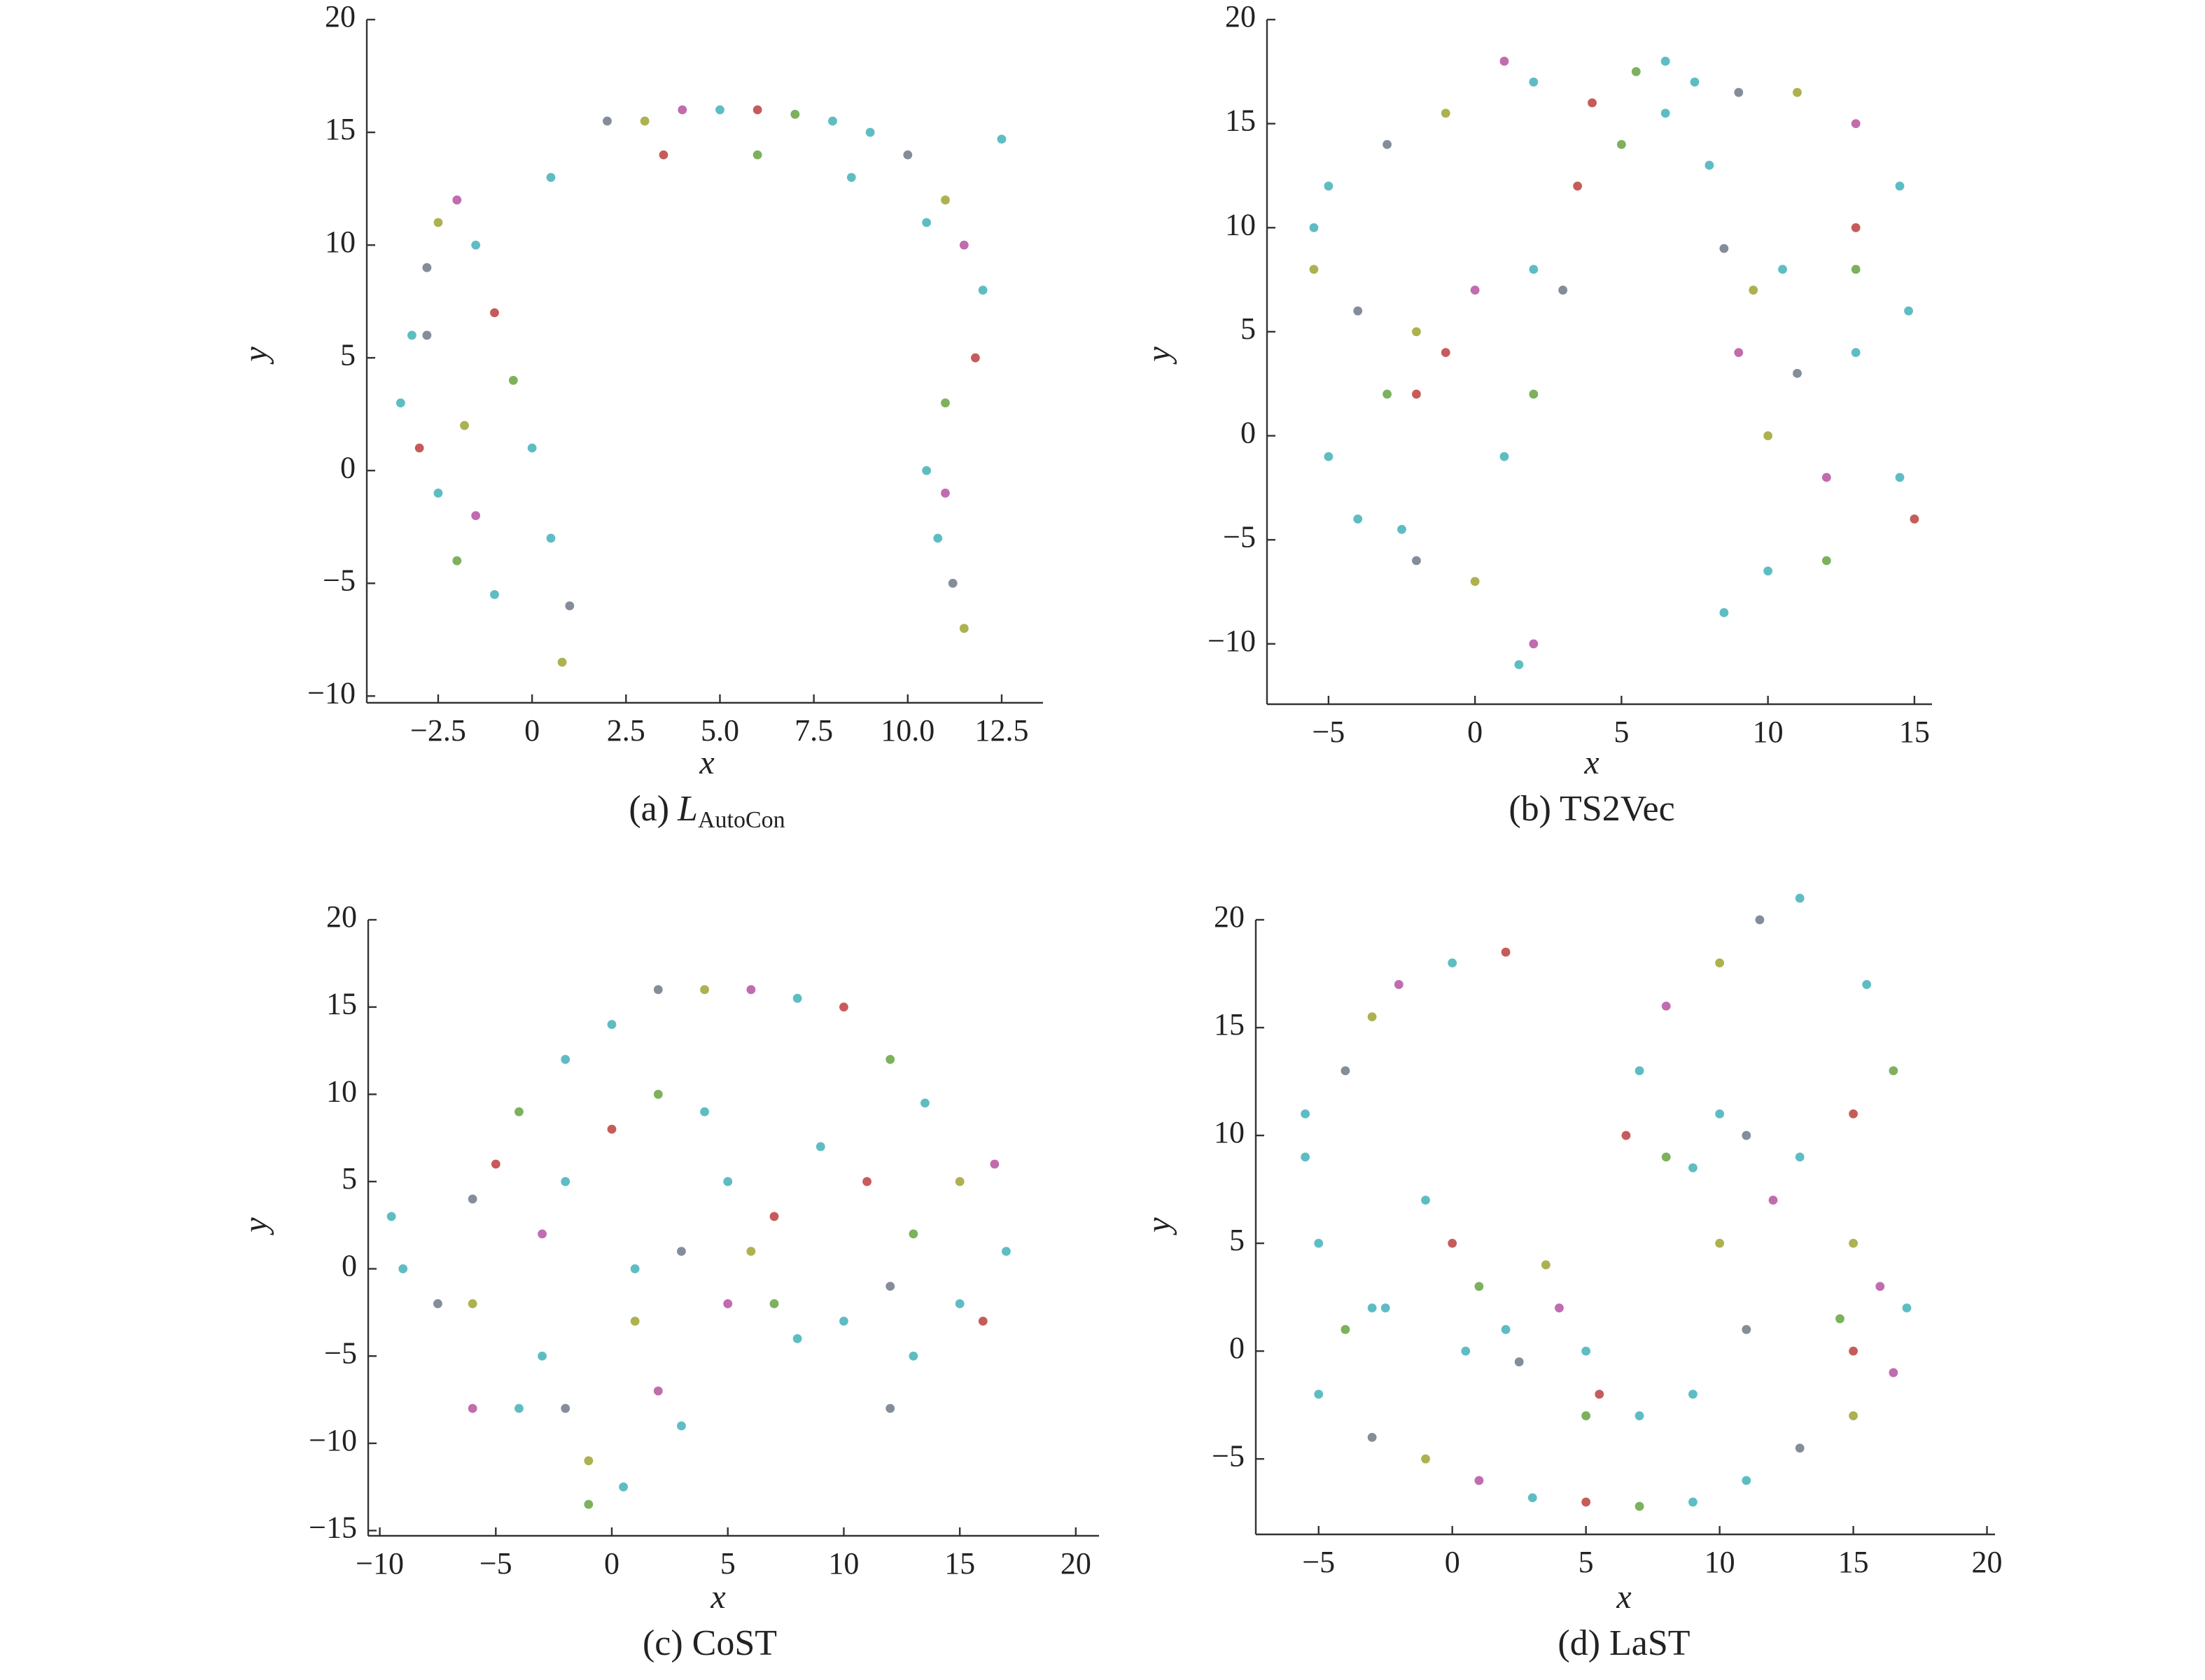 The image size is (2205, 1680). Describe the element at coordinates (1853, 1562) in the screenshot. I see `x-tick-label: 15` at that location.